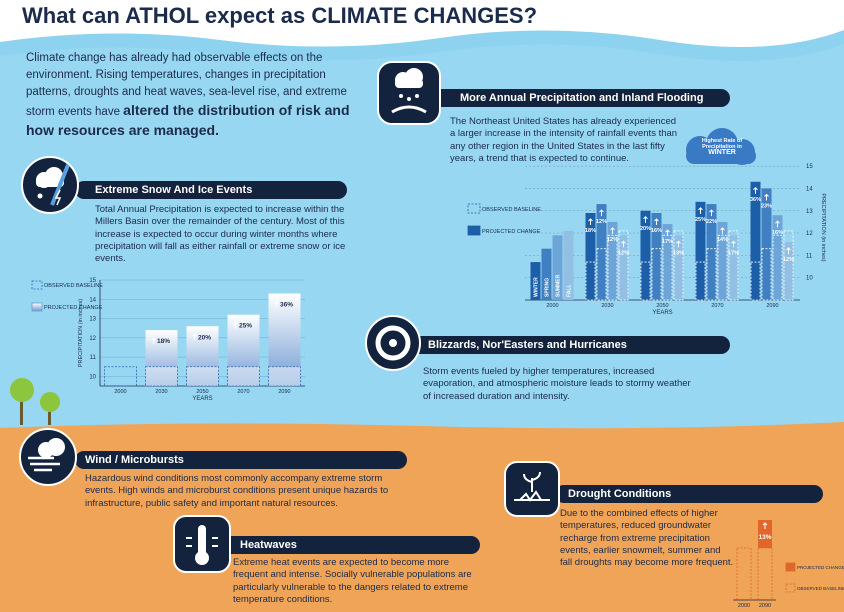 The width and height of the screenshot is (844, 612). Describe the element at coordinates (92, 300) in the screenshot. I see `y-tick-label: 14` at that location.